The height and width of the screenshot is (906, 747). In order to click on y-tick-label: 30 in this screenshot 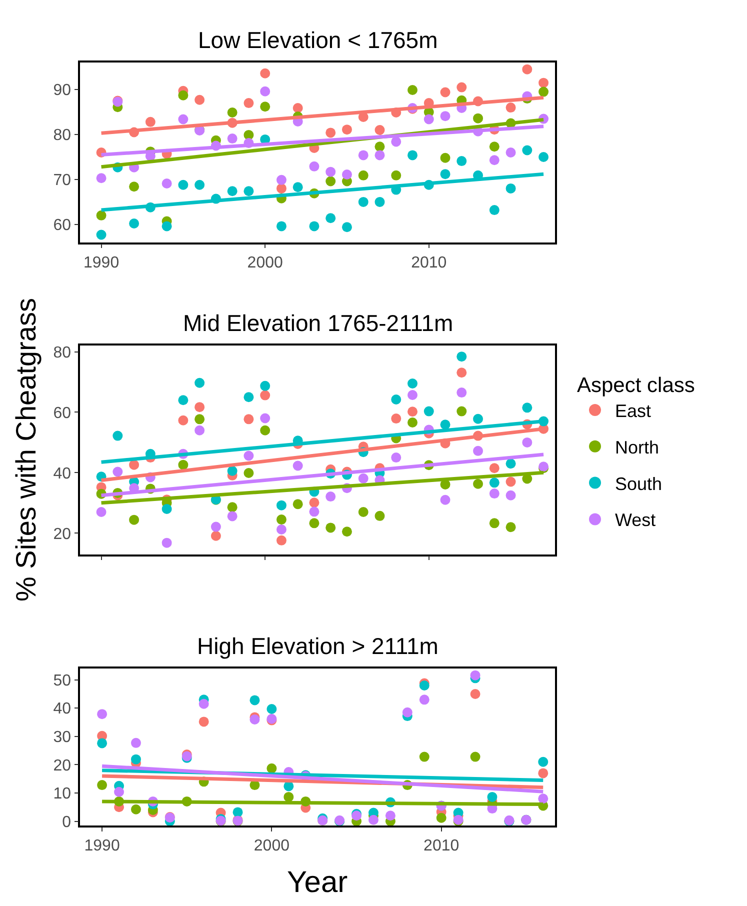, I will do `click(62, 737)`.